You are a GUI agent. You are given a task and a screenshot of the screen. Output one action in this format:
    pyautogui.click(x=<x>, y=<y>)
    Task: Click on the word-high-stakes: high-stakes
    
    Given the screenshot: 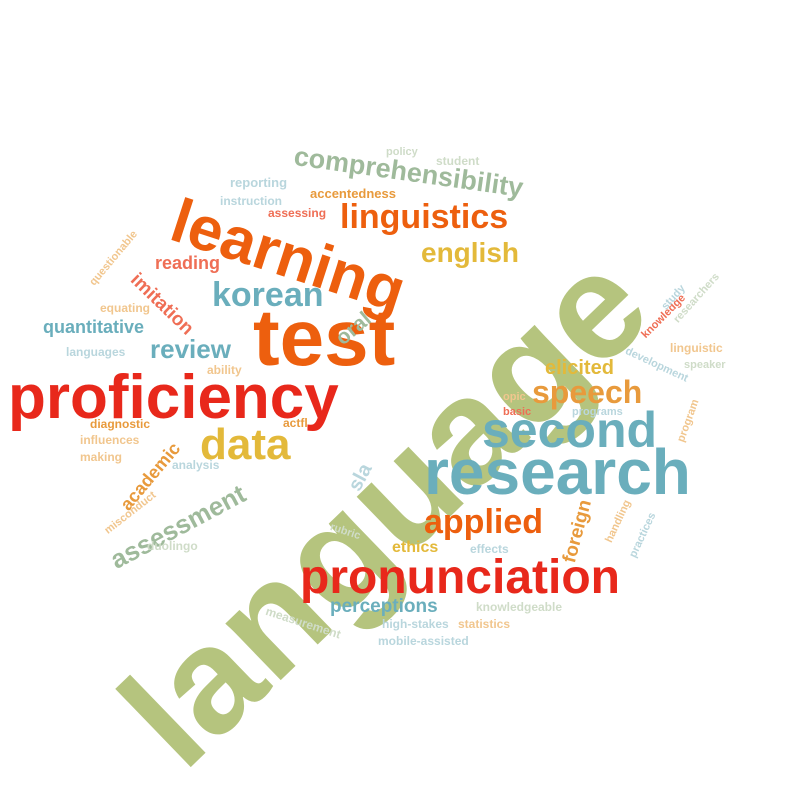 What is the action you would take?
    pyautogui.click(x=415, y=624)
    